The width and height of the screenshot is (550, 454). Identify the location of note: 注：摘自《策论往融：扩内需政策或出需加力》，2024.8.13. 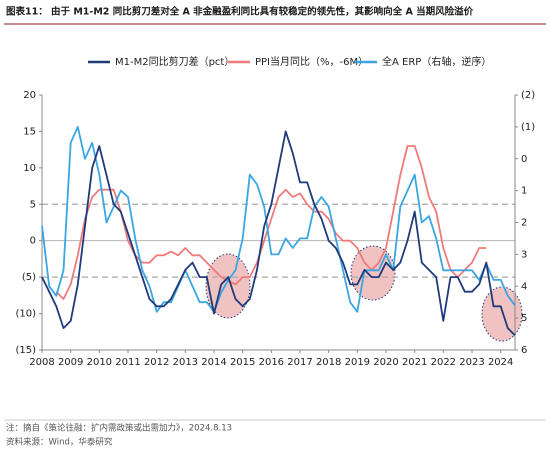
(119, 428).